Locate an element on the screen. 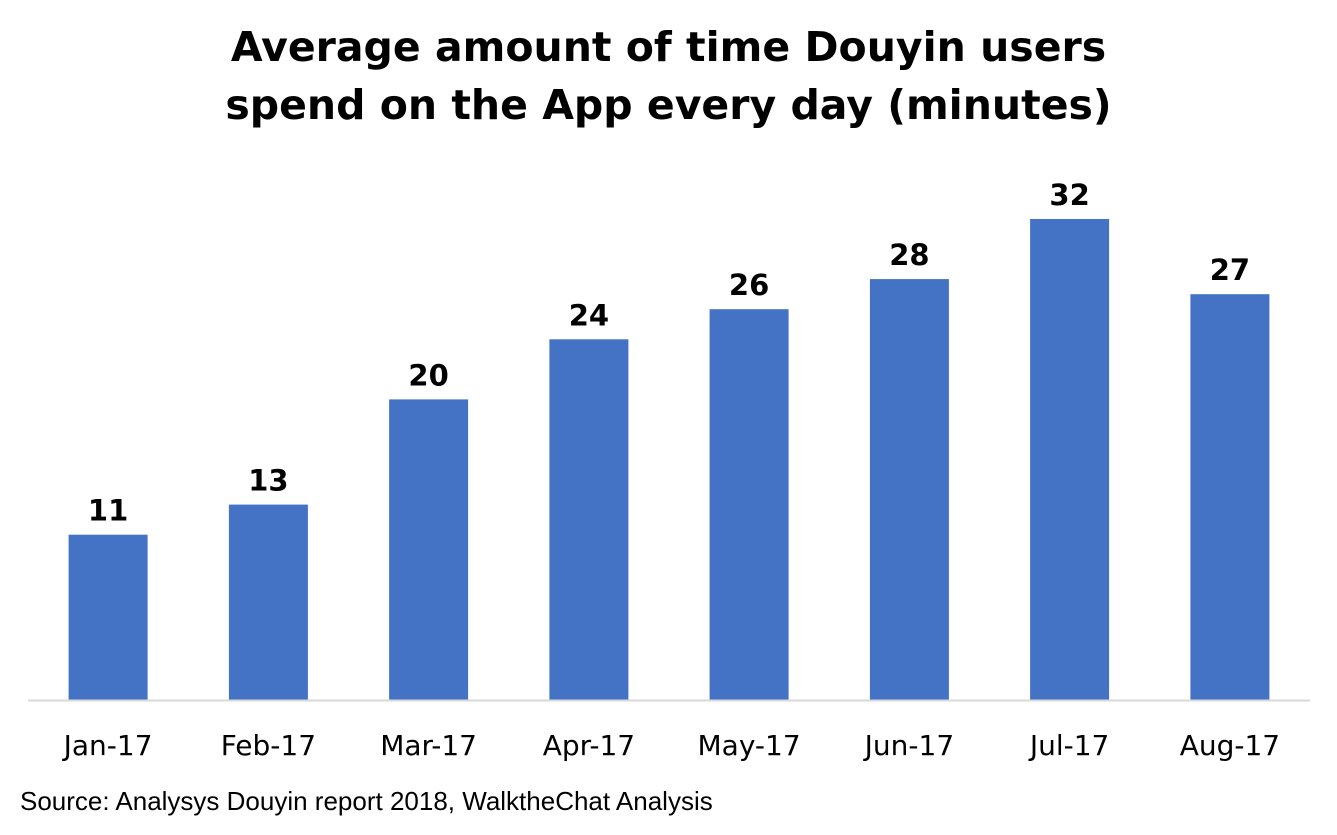 The height and width of the screenshot is (835, 1337). x-tick-label-jan-17: Jan-17 is located at coordinates (107, 745).